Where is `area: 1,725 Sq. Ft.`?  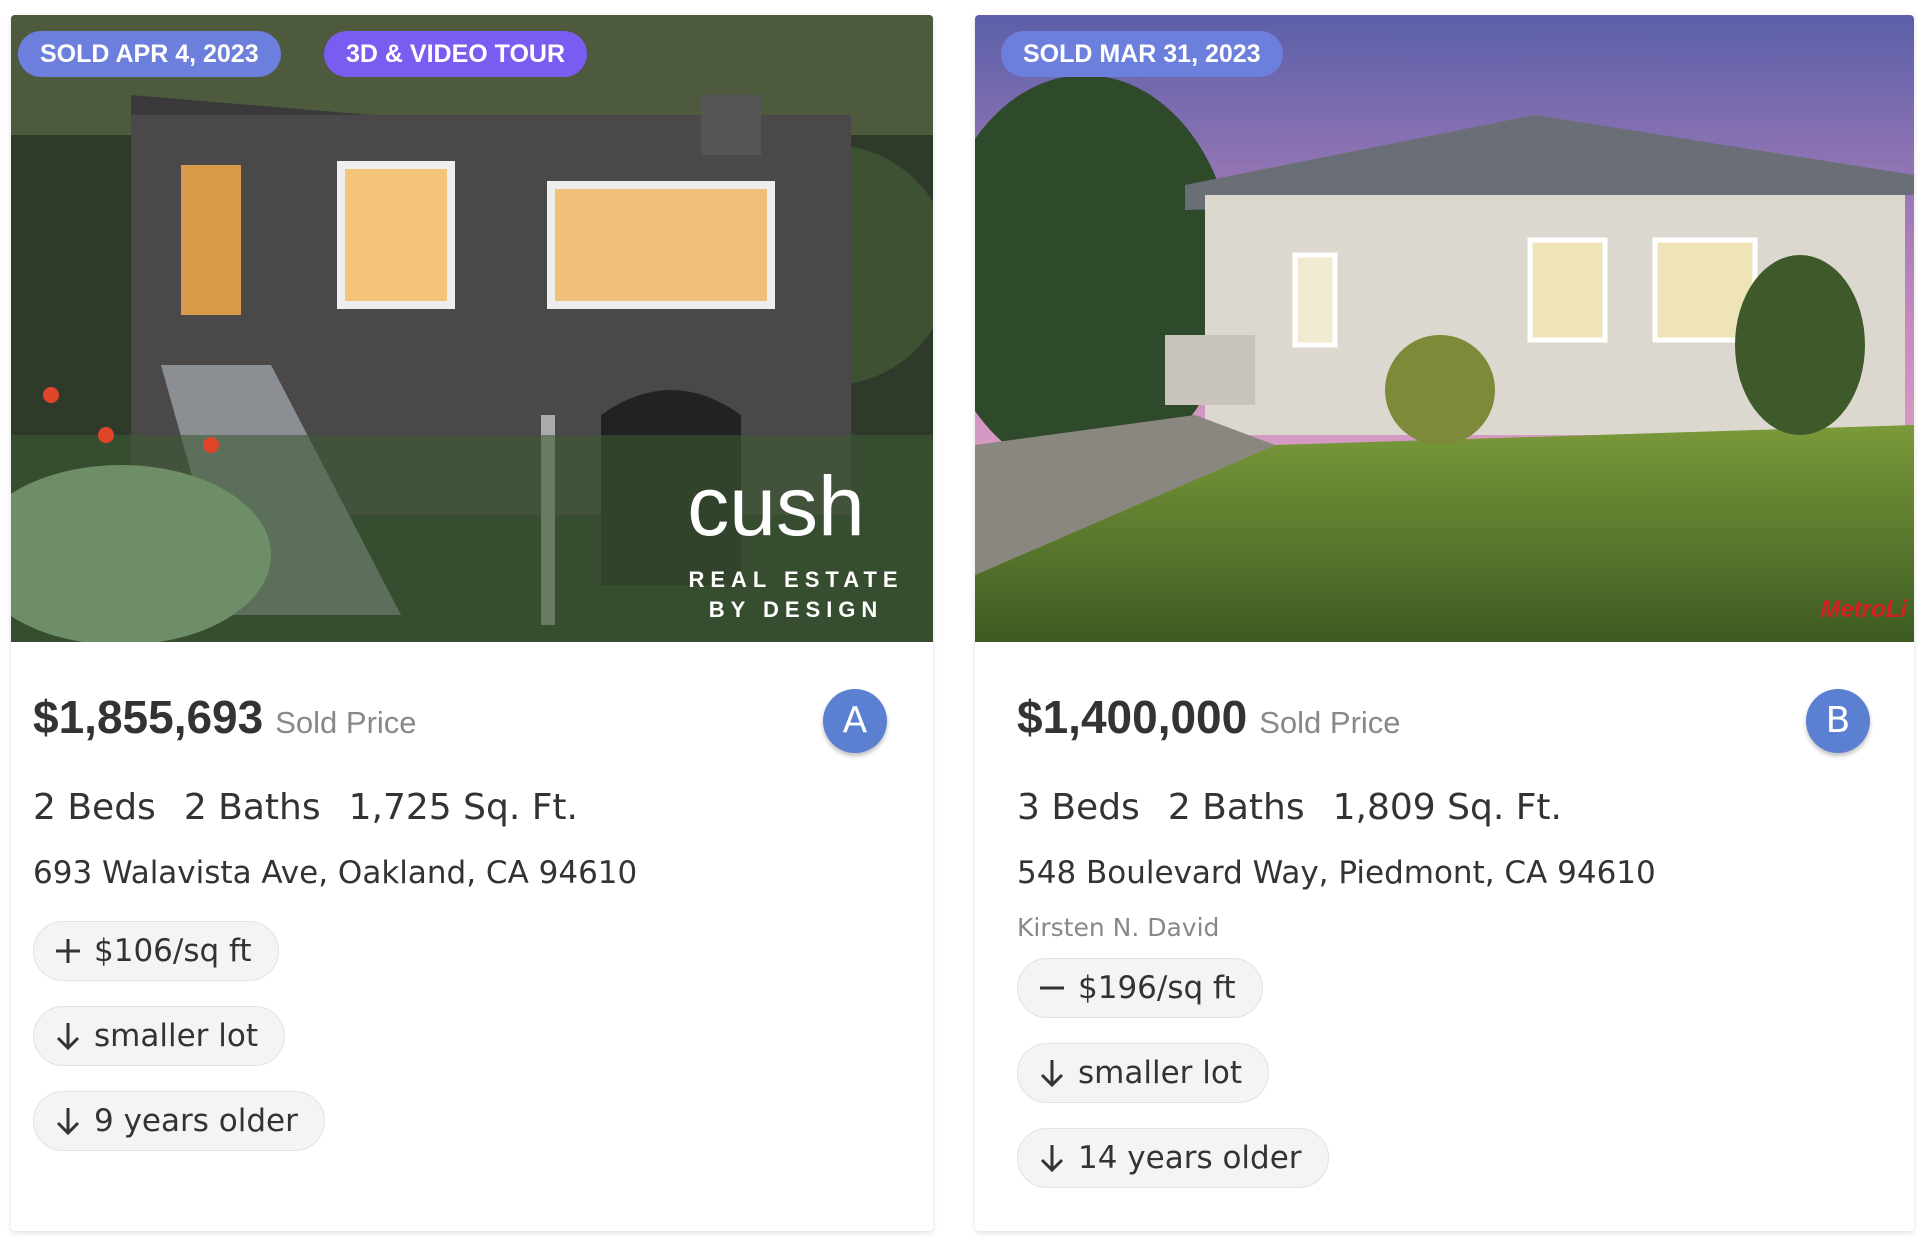
area: 1,725 Sq. Ft. is located at coordinates (463, 807).